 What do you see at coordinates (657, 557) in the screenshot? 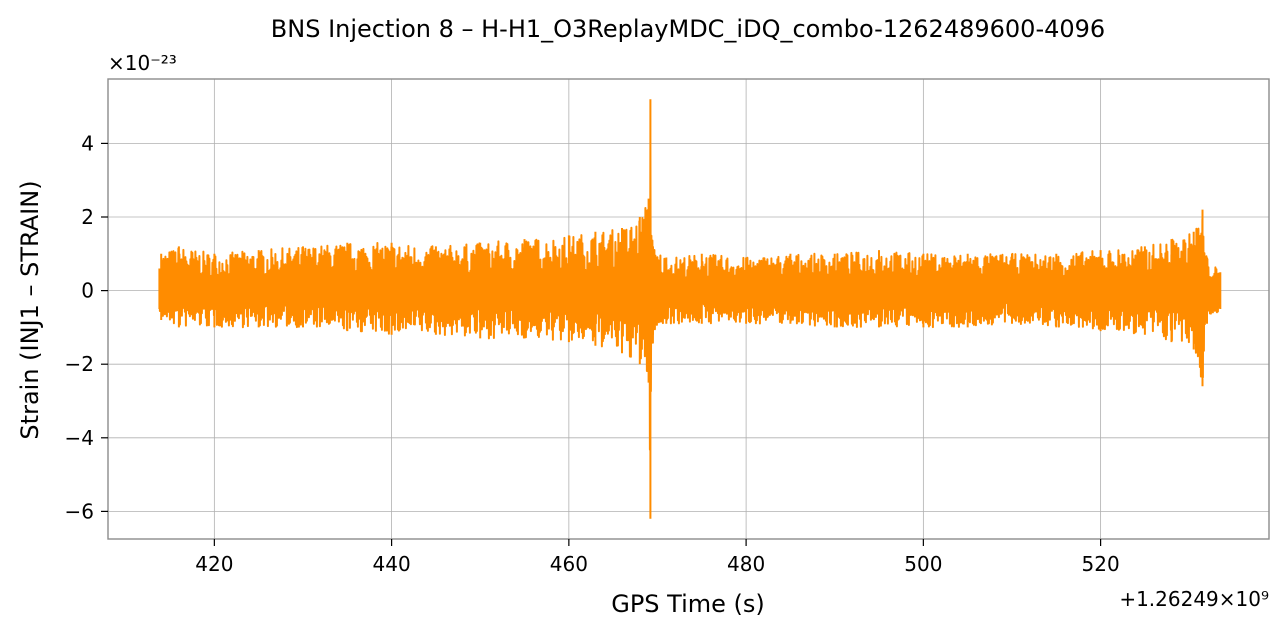
I see `x-axis-ticks: 420 440 460 480 500 520` at bounding box center [657, 557].